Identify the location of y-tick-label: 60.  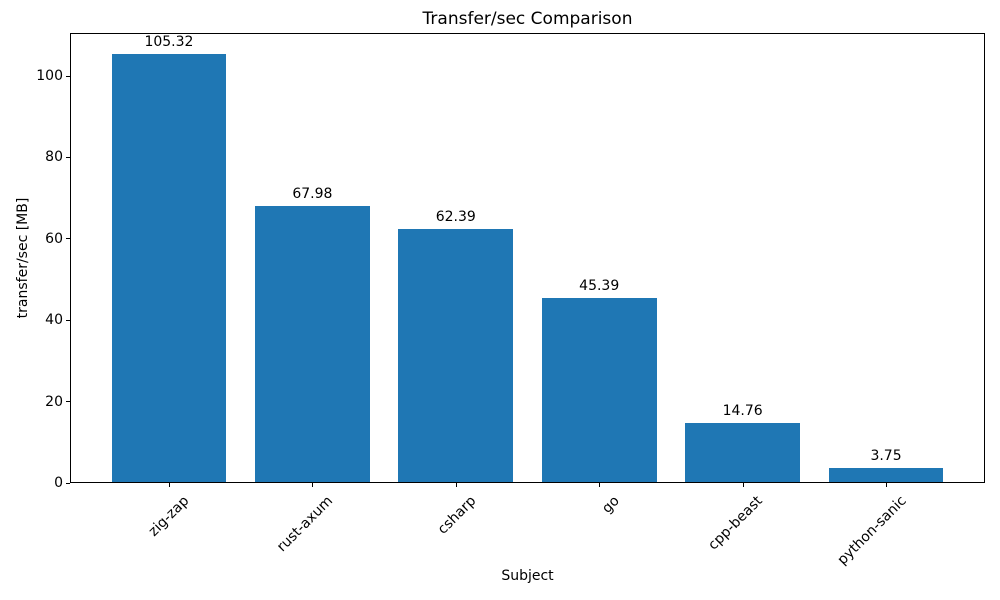
(54, 238).